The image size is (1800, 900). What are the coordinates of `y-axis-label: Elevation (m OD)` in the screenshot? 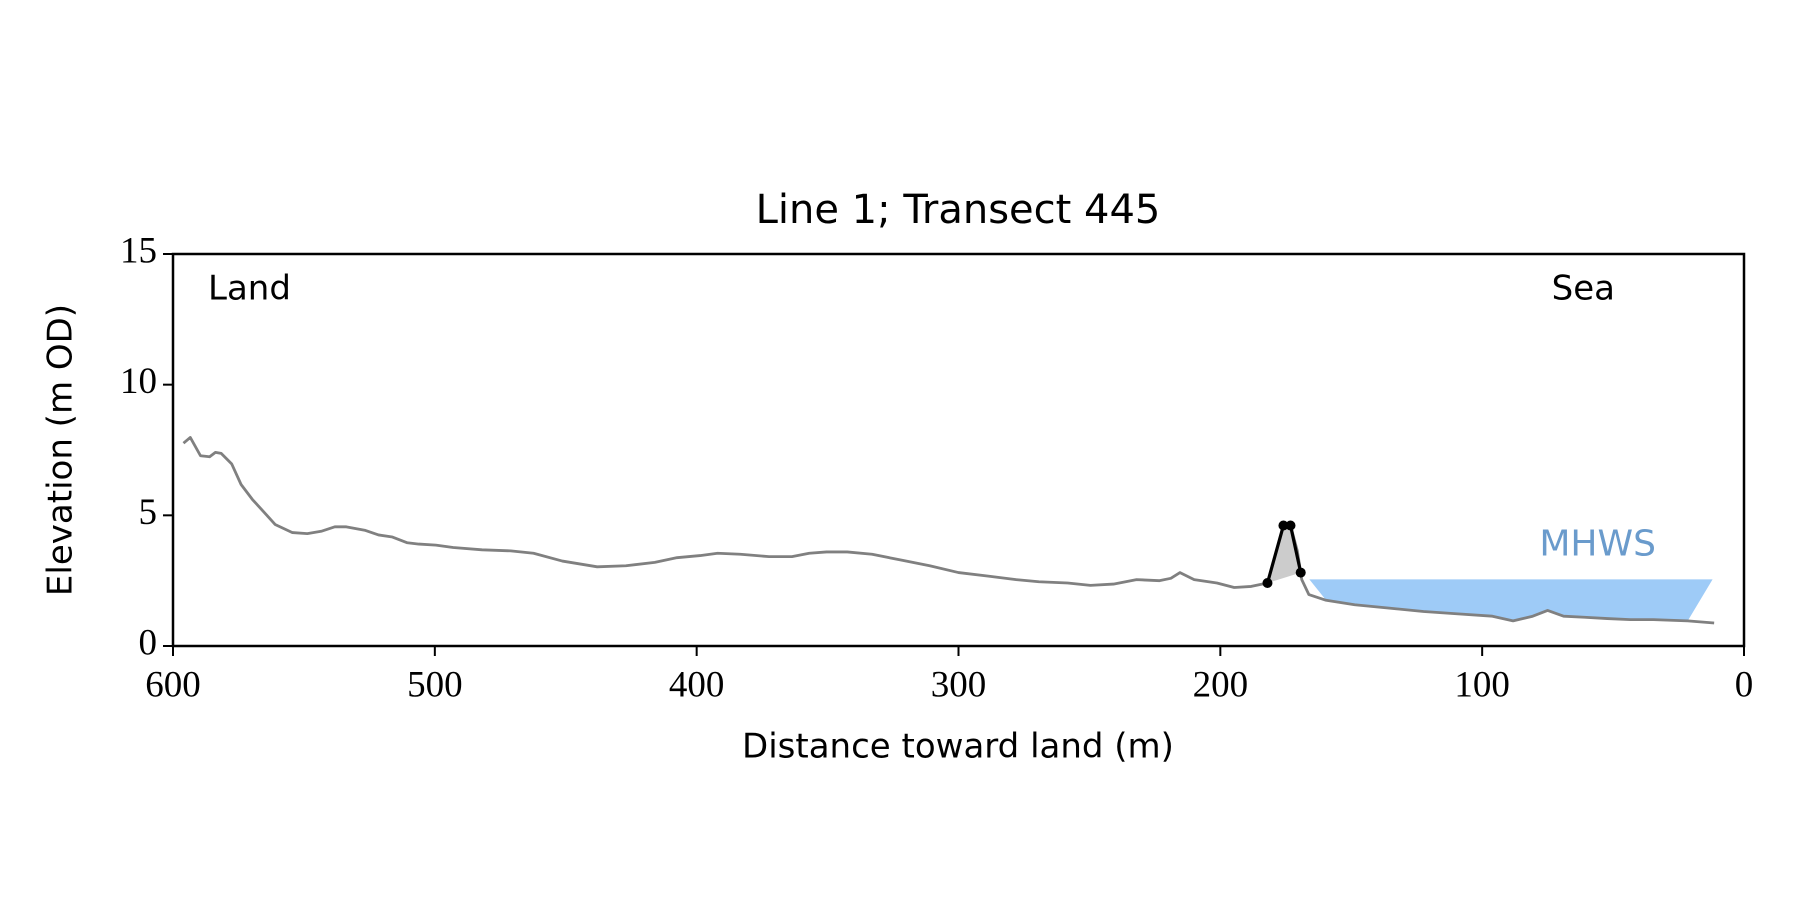 It's located at (61, 450).